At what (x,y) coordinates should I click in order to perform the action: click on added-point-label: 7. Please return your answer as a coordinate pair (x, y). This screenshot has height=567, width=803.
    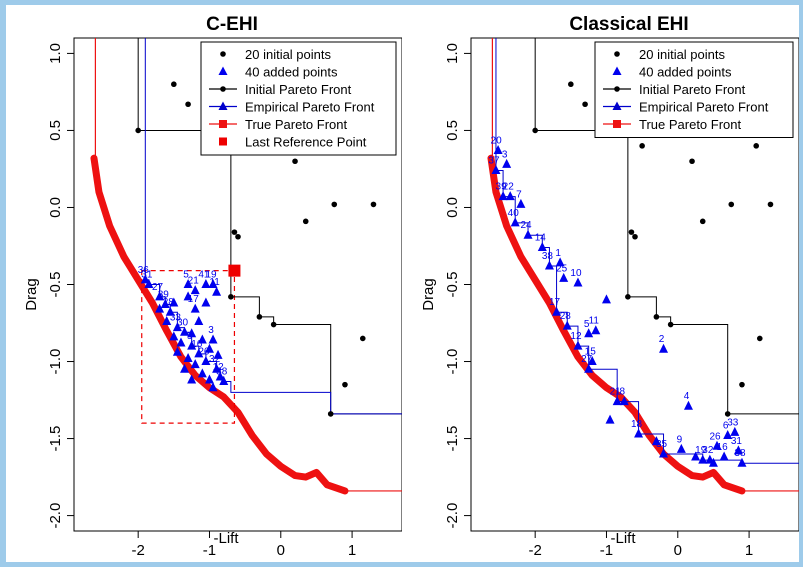
    Looking at the image, I should click on (519, 194).